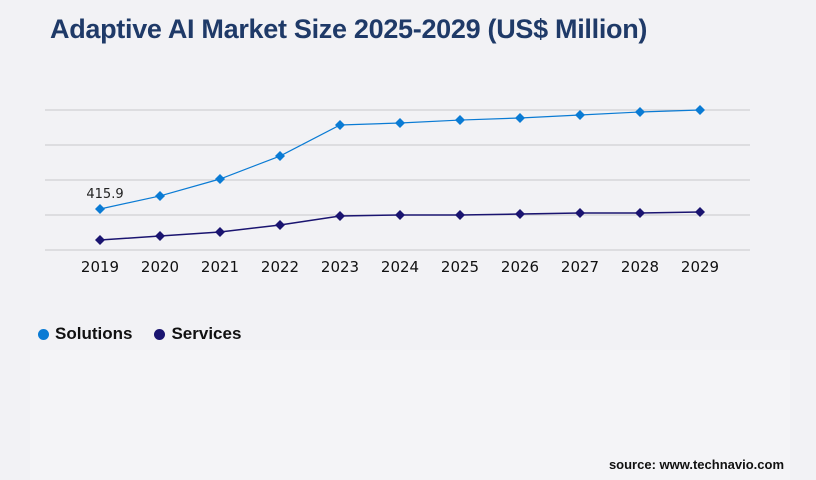 The width and height of the screenshot is (816, 480). Describe the element at coordinates (400, 267) in the screenshot. I see `x-tick-label: 2024` at that location.